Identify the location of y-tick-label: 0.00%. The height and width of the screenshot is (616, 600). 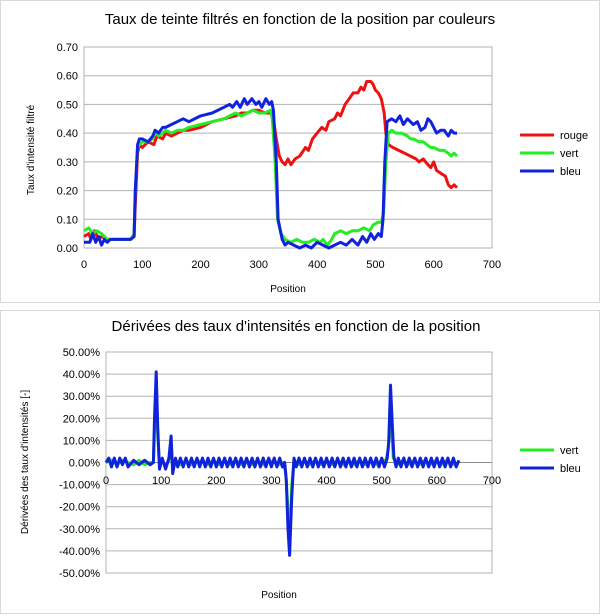
(84, 464).